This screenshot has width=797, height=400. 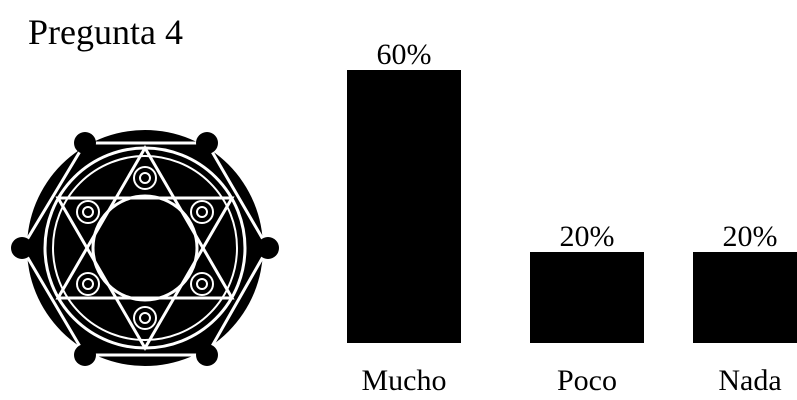 I want to click on category-label: Mucho, so click(x=404, y=380).